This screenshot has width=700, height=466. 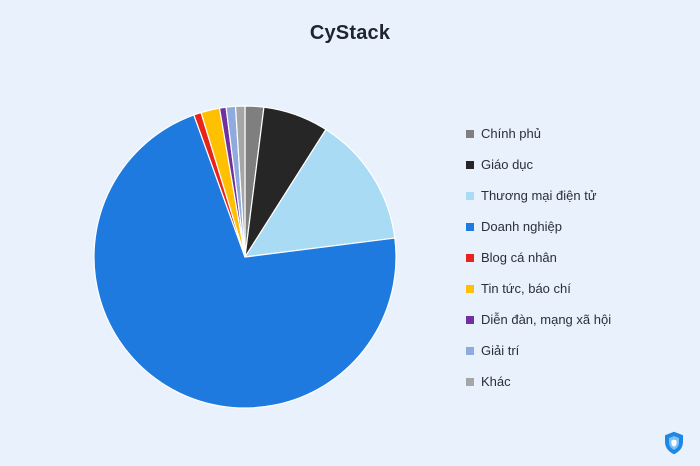 I want to click on legend-label: Chính phủ, so click(x=511, y=133).